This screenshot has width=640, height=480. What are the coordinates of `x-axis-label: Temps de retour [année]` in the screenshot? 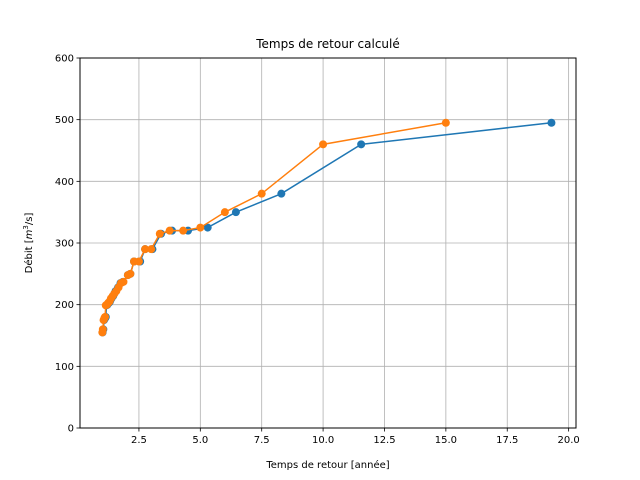 It's located at (327, 465).